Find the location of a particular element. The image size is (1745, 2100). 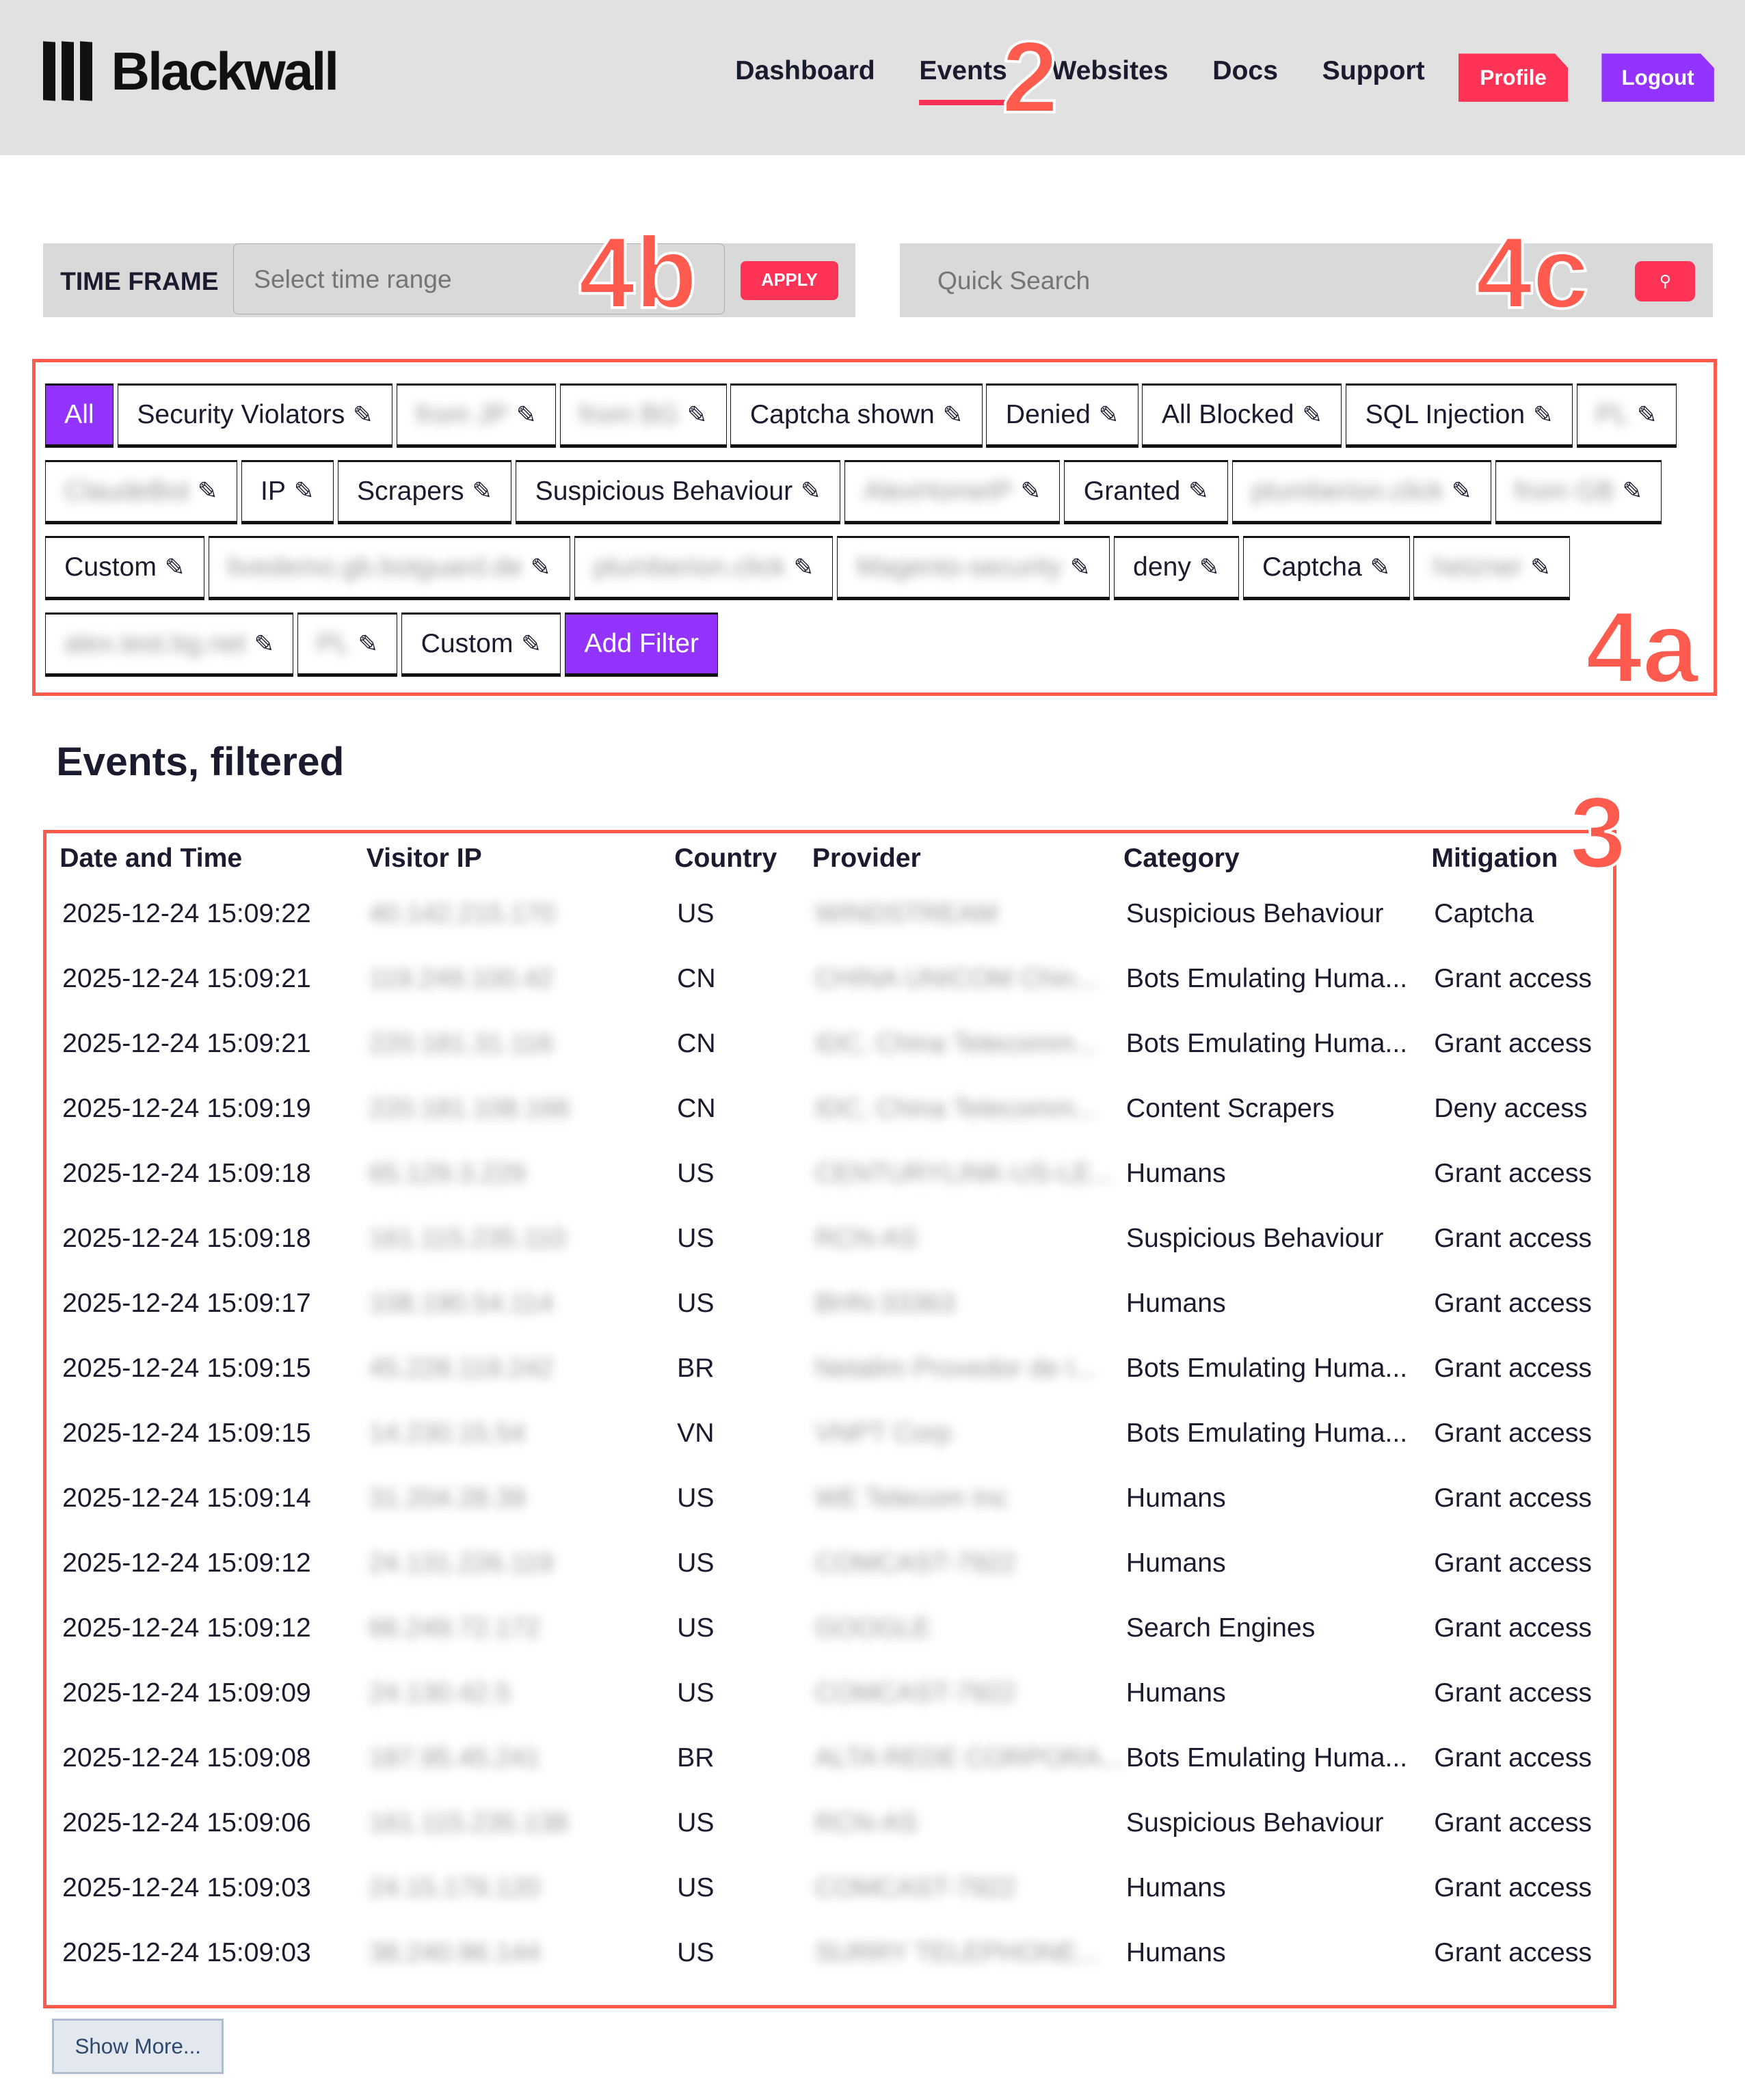

cell-date: 2025-12-24 15:09:14 is located at coordinates (186, 1498).